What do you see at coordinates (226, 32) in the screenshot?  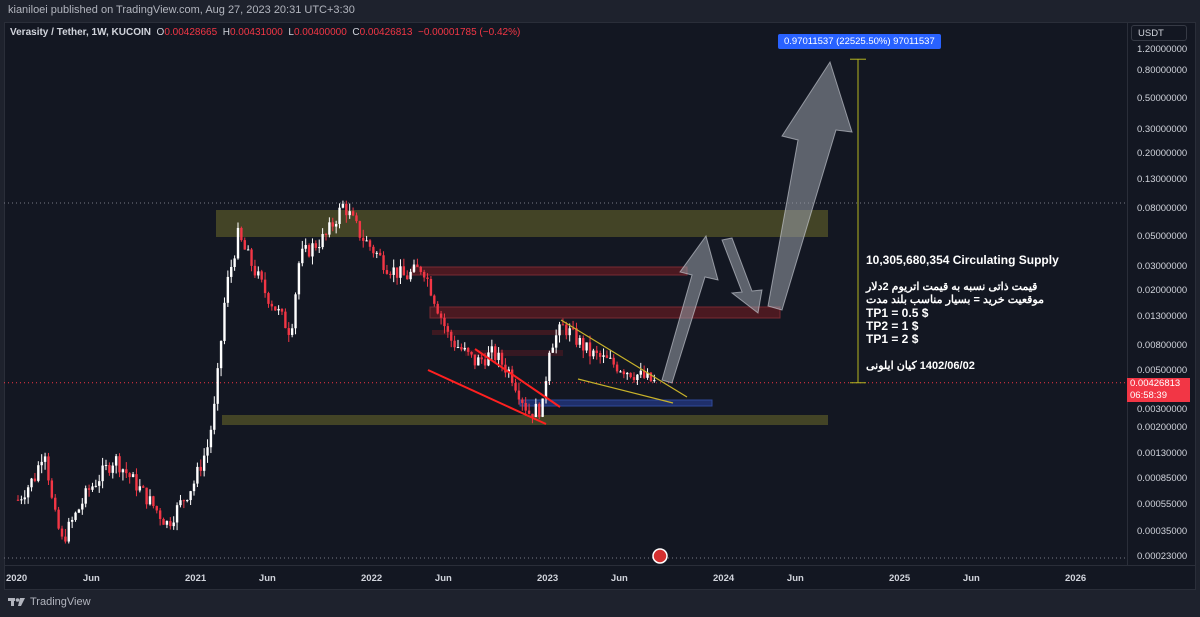 I see `high-label: H` at bounding box center [226, 32].